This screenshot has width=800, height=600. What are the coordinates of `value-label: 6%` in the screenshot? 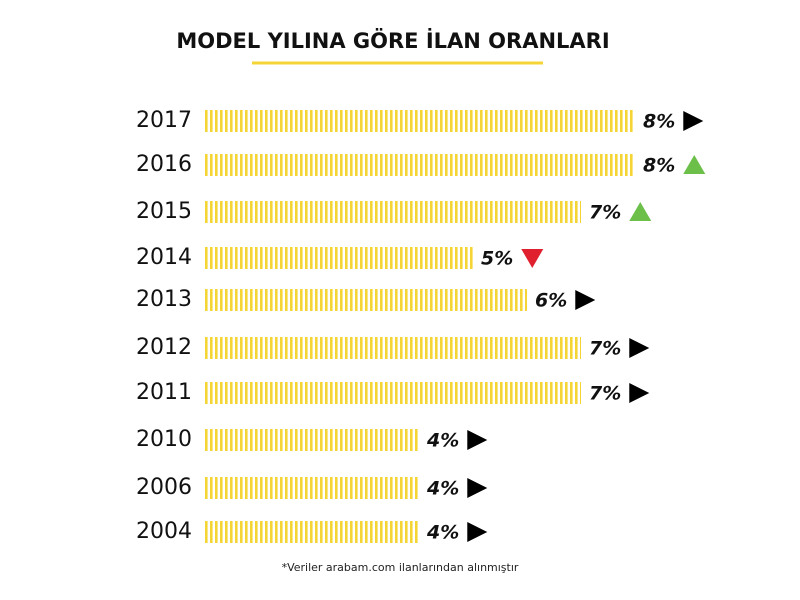 It's located at (551, 301).